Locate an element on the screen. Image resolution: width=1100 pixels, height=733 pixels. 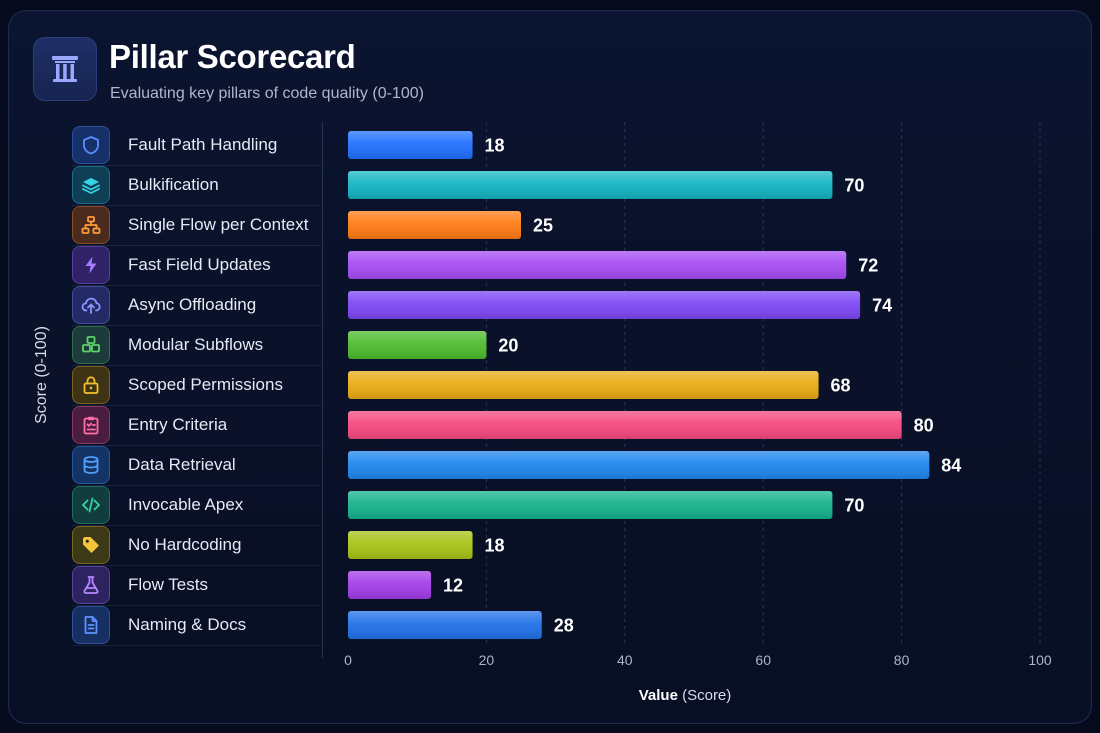
sitemap-icon is located at coordinates (91, 225).